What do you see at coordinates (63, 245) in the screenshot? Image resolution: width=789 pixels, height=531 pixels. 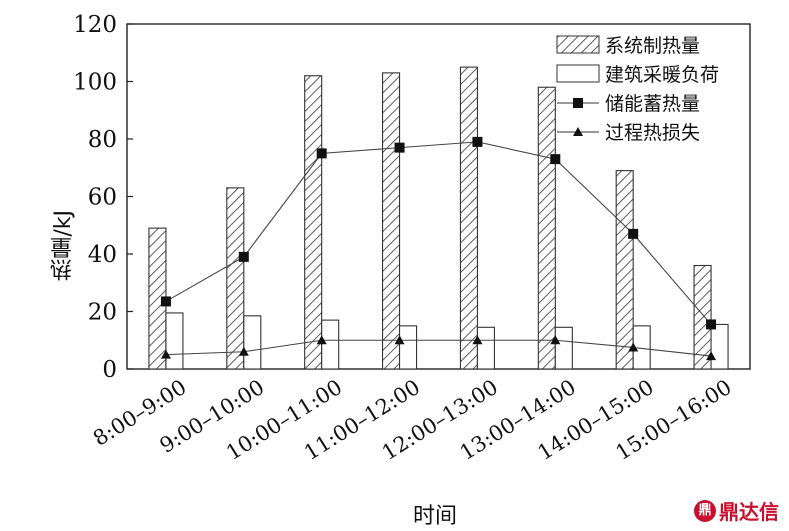 I see `y-axis-label: 热量/kJ` at bounding box center [63, 245].